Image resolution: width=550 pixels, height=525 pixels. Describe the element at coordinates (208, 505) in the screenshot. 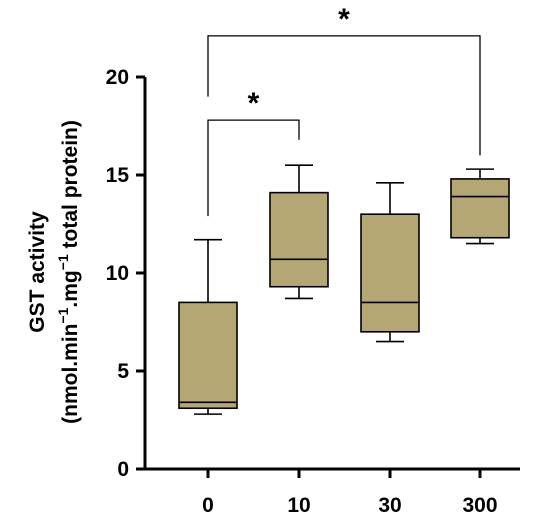

I see `x-tick-label: 0` at that location.